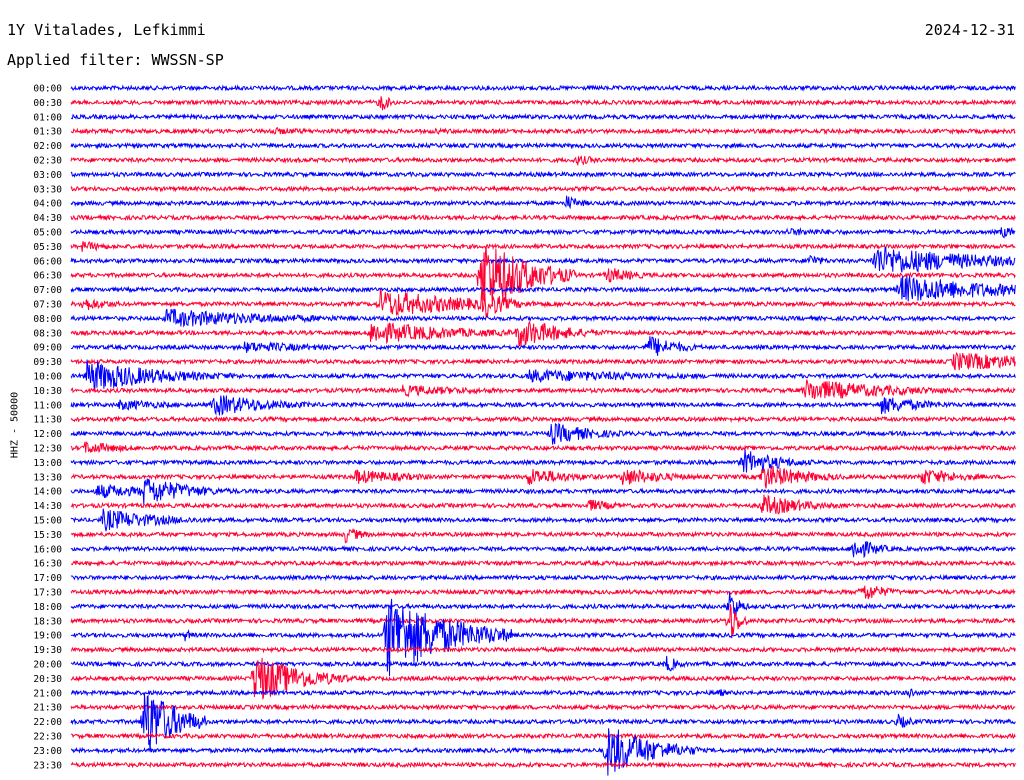 The image size is (1024, 780). I want to click on row-time-label: 21:00, so click(47, 693).